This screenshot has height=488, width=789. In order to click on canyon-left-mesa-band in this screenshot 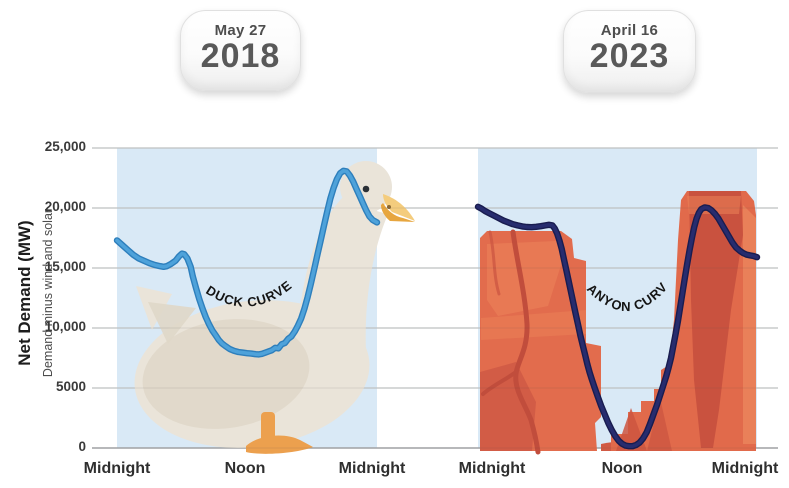, I will do `click(533, 325)`.